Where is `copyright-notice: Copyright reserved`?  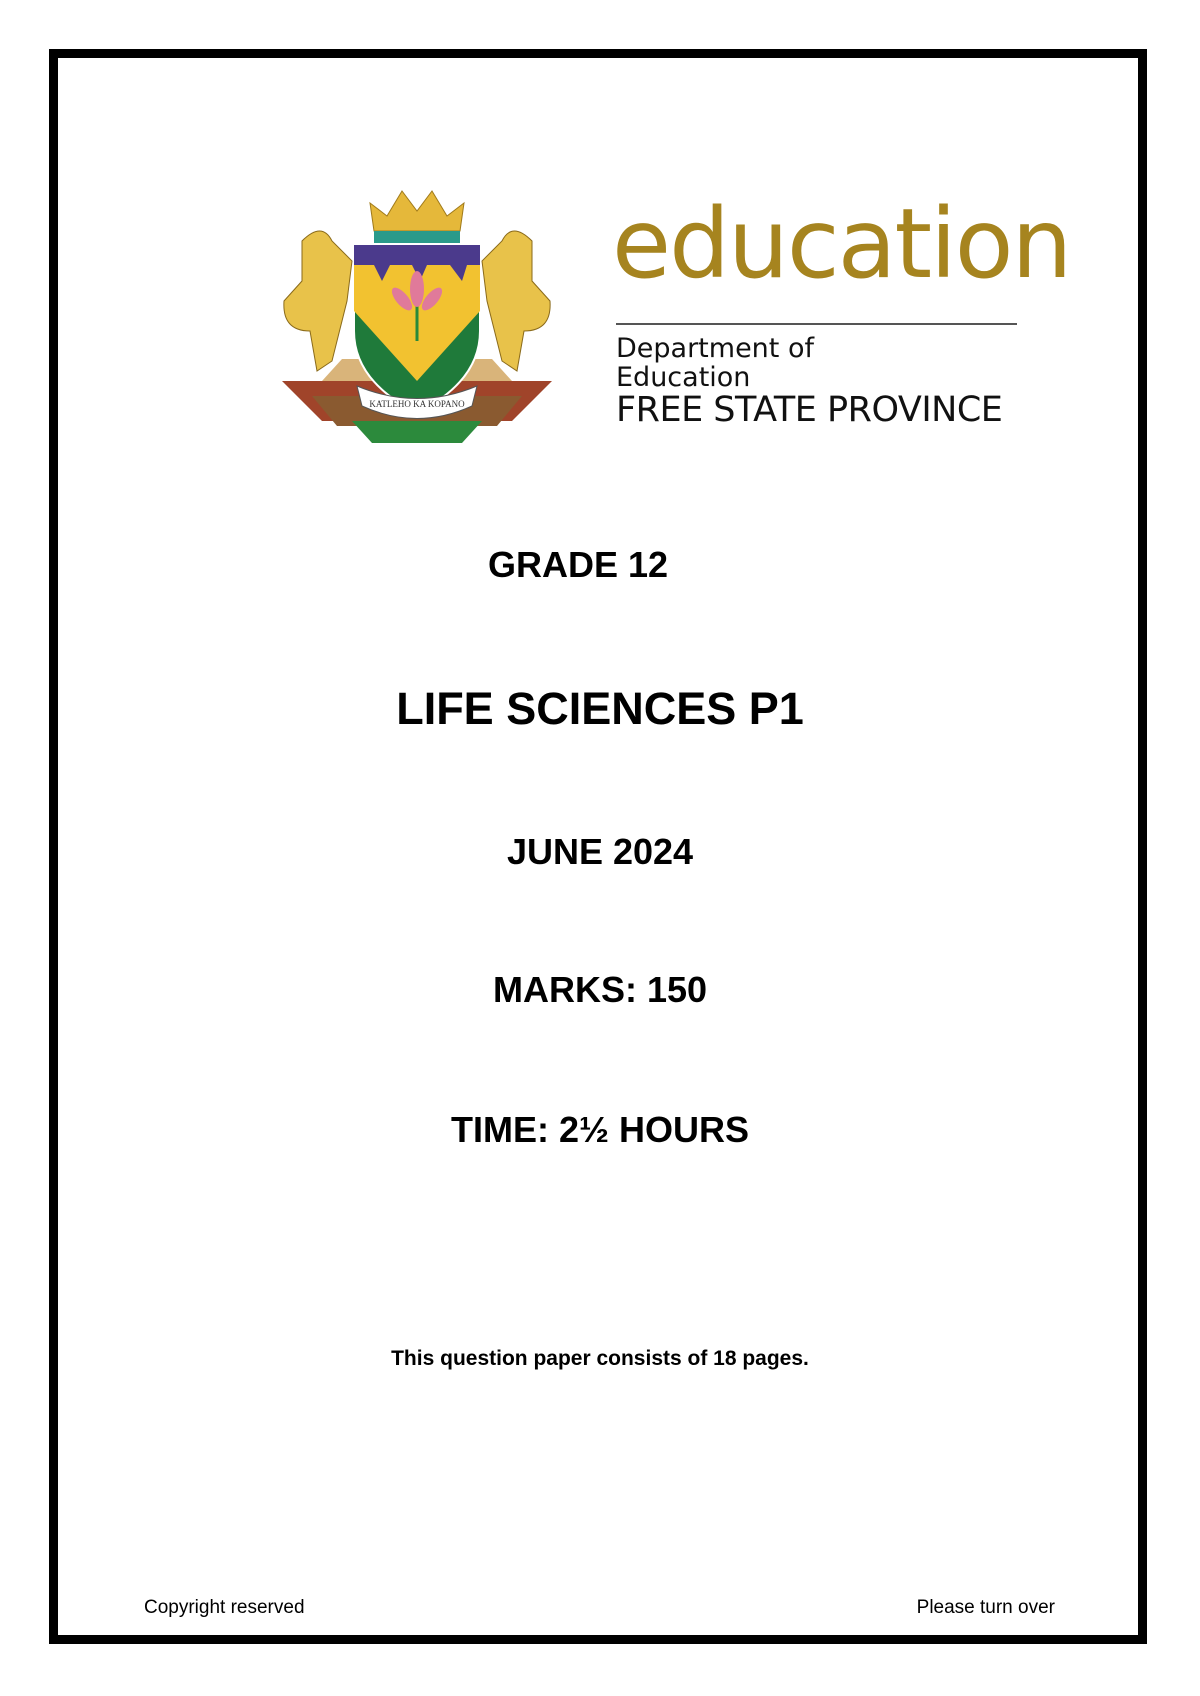
copyright-notice: Copyright reserved is located at coordinates (224, 1607).